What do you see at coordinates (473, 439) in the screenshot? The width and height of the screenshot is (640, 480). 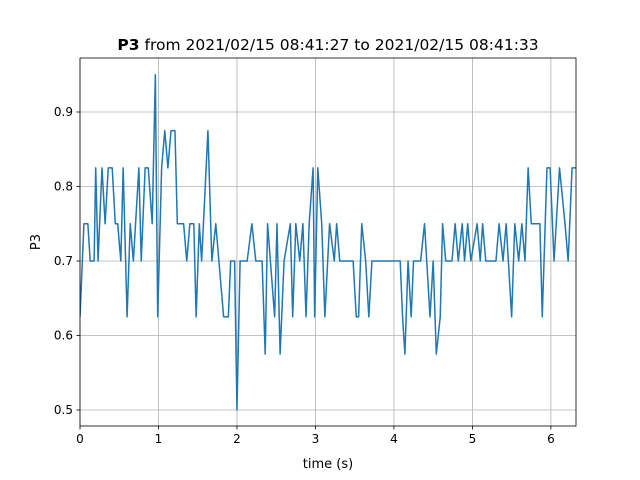 I see `x-tick-label: 5` at bounding box center [473, 439].